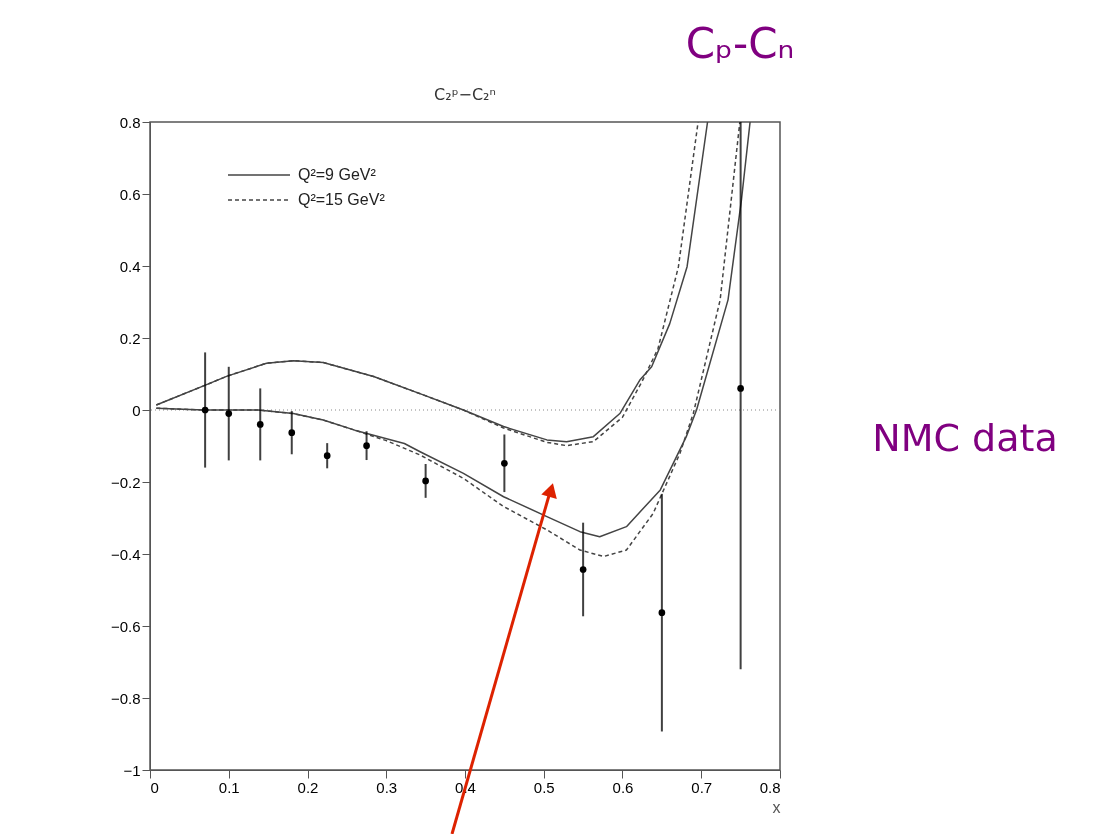 The height and width of the screenshot is (834, 1098). Describe the element at coordinates (544, 787) in the screenshot. I see `x-tick-label: 0.5` at that location.